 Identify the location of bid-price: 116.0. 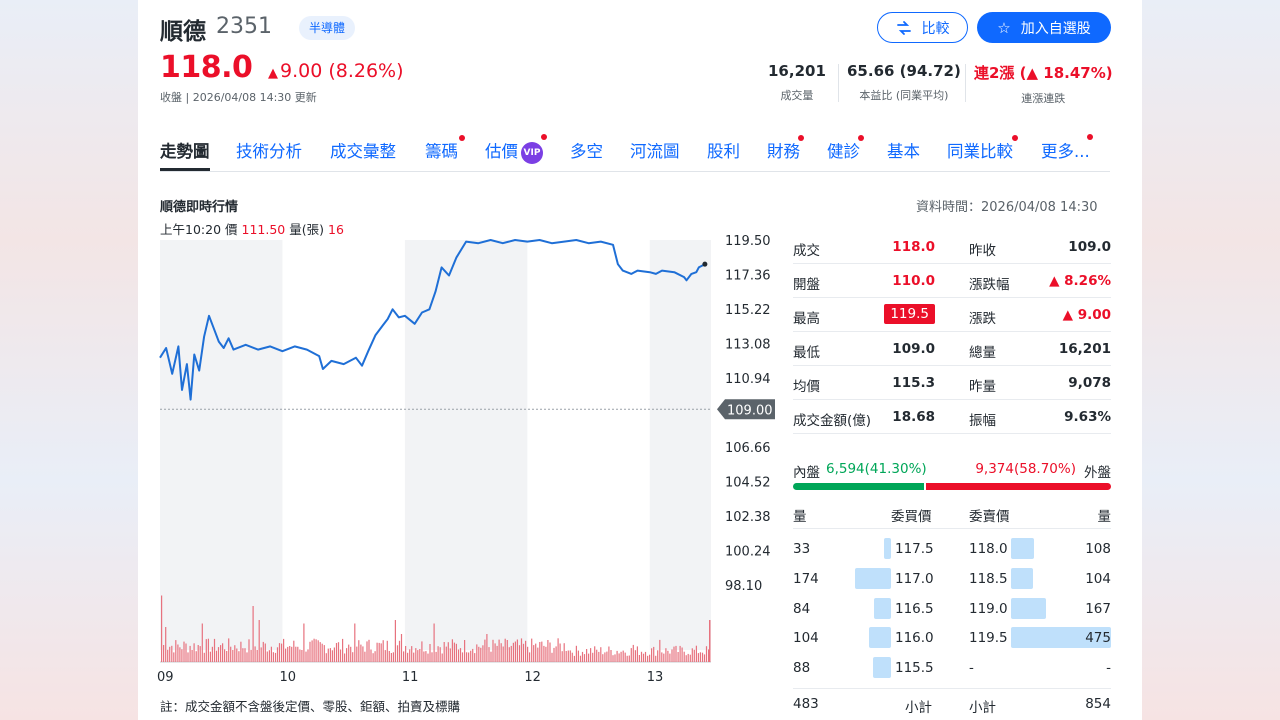
(914, 638).